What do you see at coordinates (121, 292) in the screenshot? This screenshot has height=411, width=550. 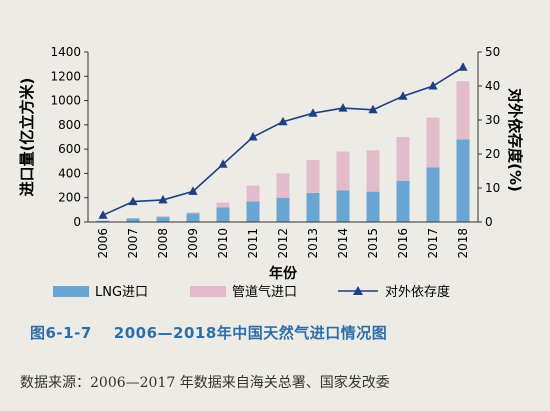 I see `legend-label-lng: LNG进口` at bounding box center [121, 292].